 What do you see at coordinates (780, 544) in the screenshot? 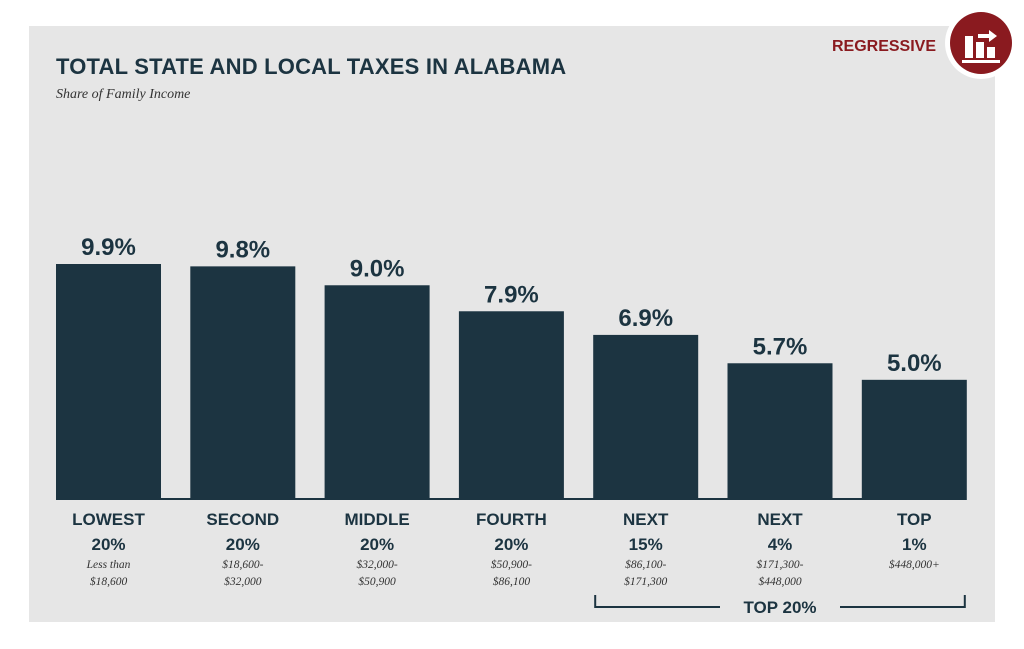
I see `category-share-5: 4%` at bounding box center [780, 544].